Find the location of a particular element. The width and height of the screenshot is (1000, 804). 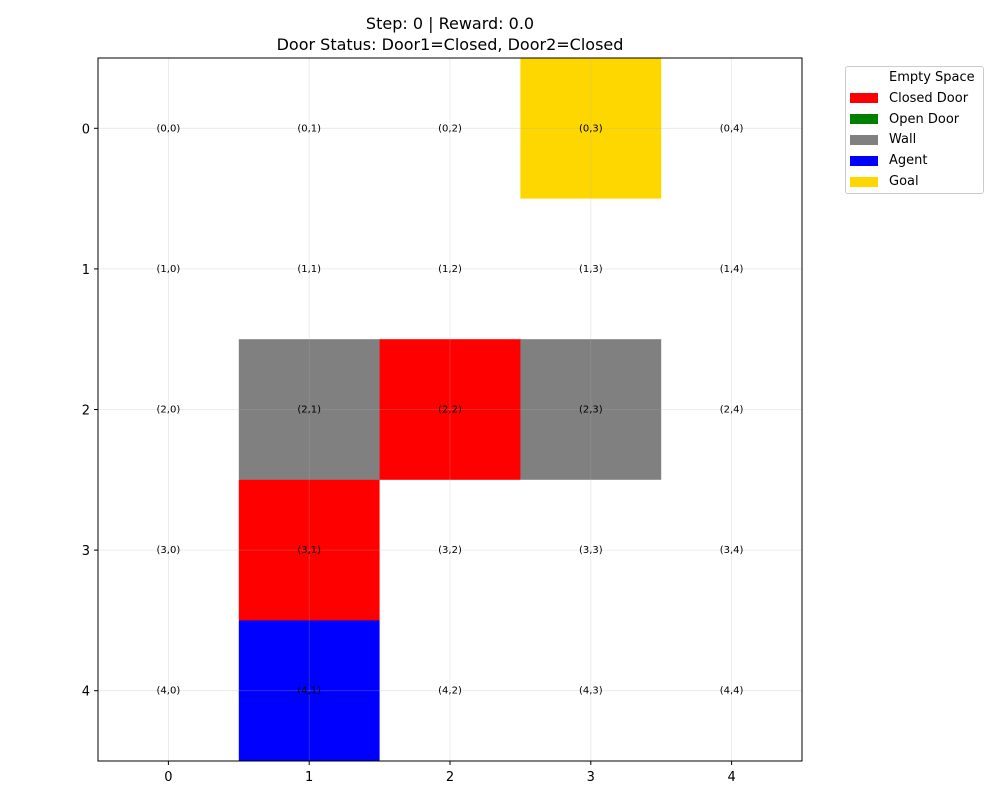

cell-label-2-2: (2,2) is located at coordinates (450, 410).